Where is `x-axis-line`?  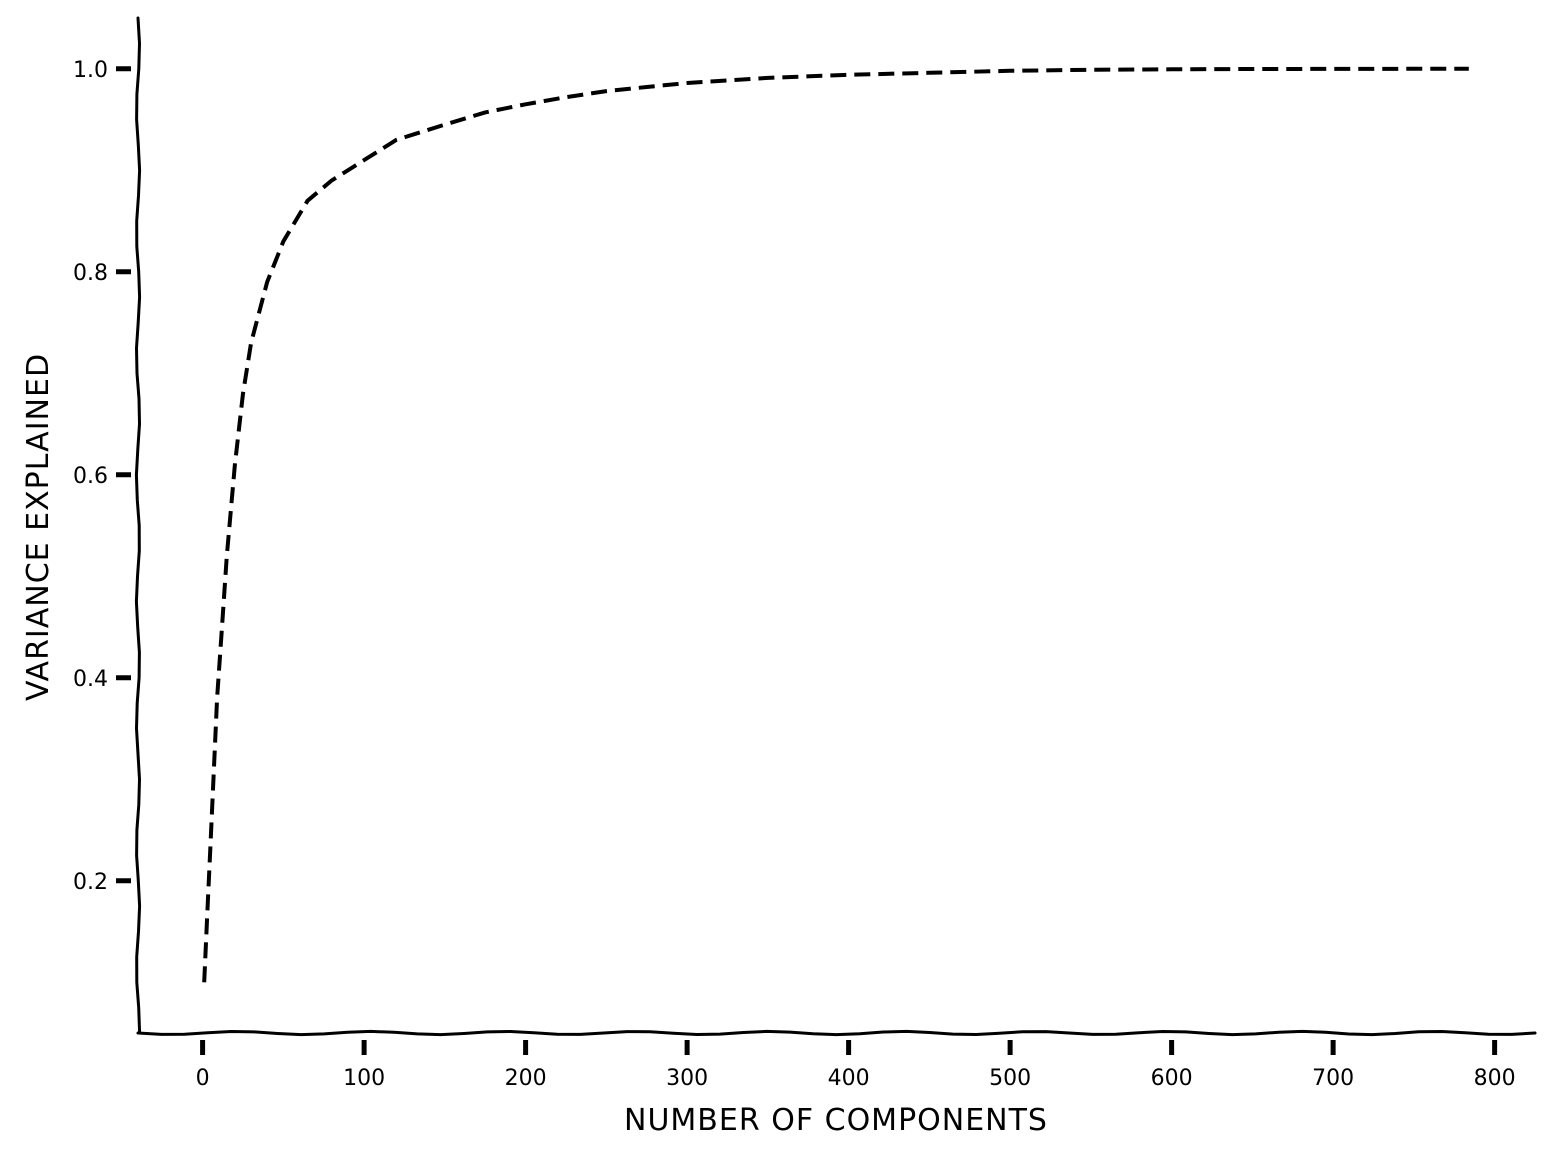 x-axis-line is located at coordinates (836, 1033).